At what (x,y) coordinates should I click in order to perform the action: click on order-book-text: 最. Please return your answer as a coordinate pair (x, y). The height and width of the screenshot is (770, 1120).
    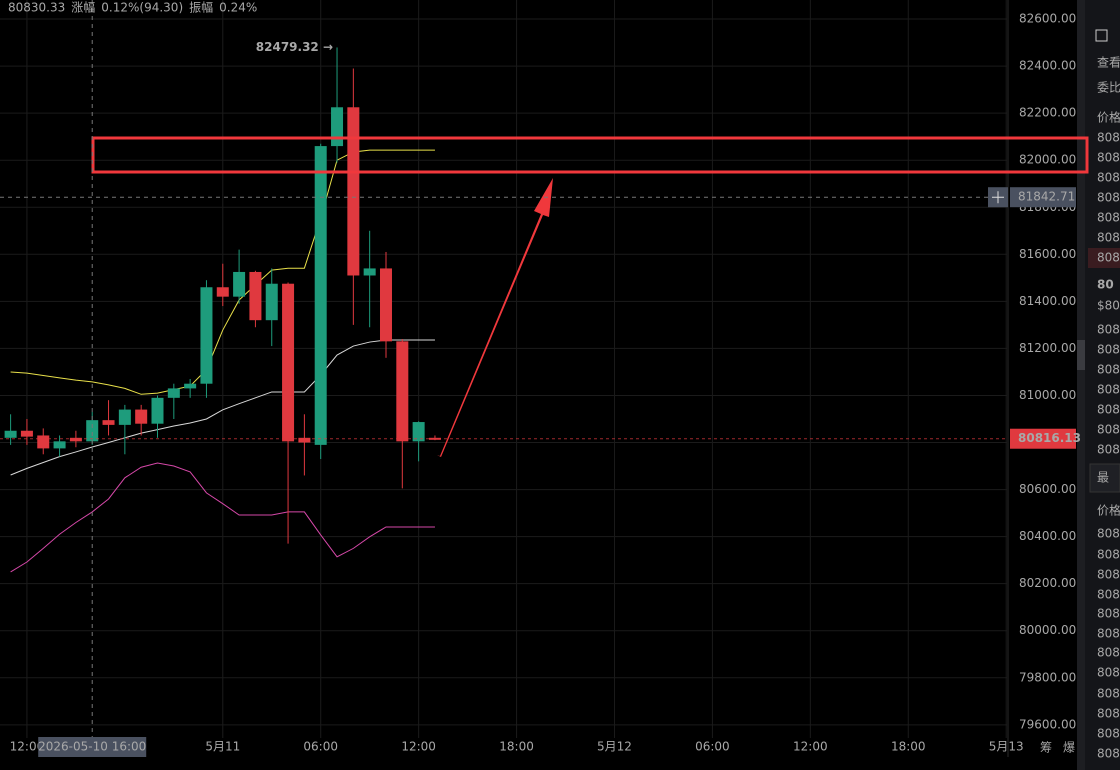
    Looking at the image, I should click on (1103, 478).